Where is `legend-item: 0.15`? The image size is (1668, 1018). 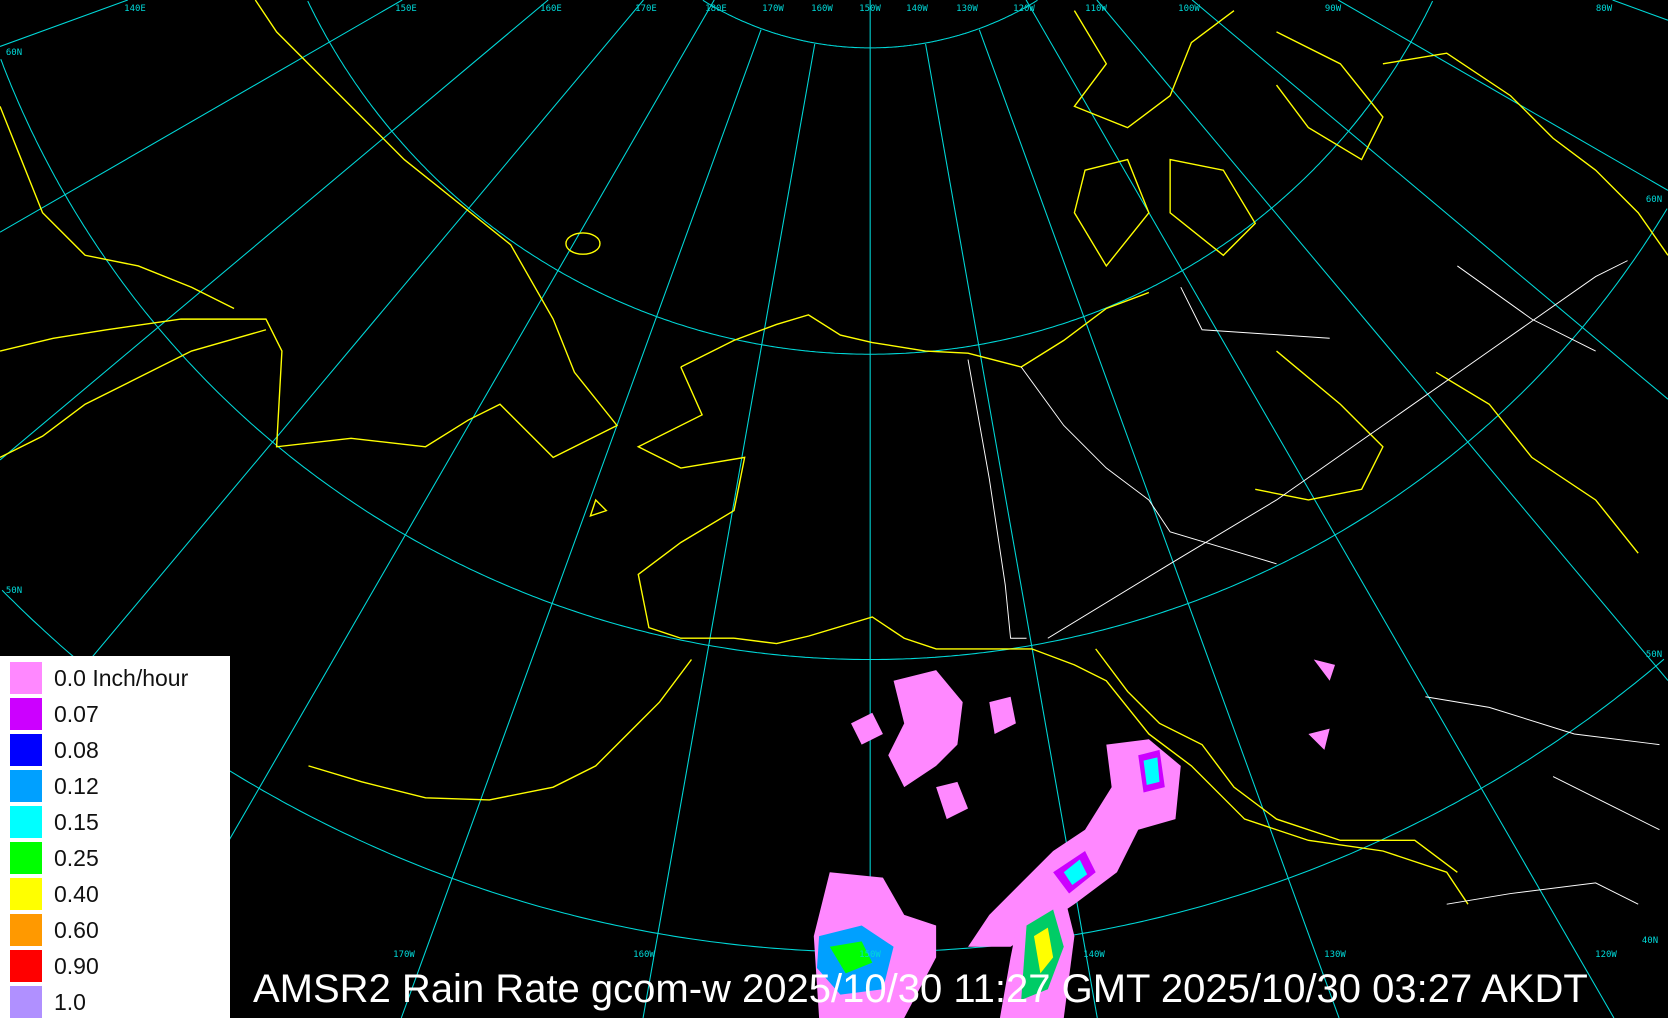
legend-item: 0.15 is located at coordinates (54, 822).